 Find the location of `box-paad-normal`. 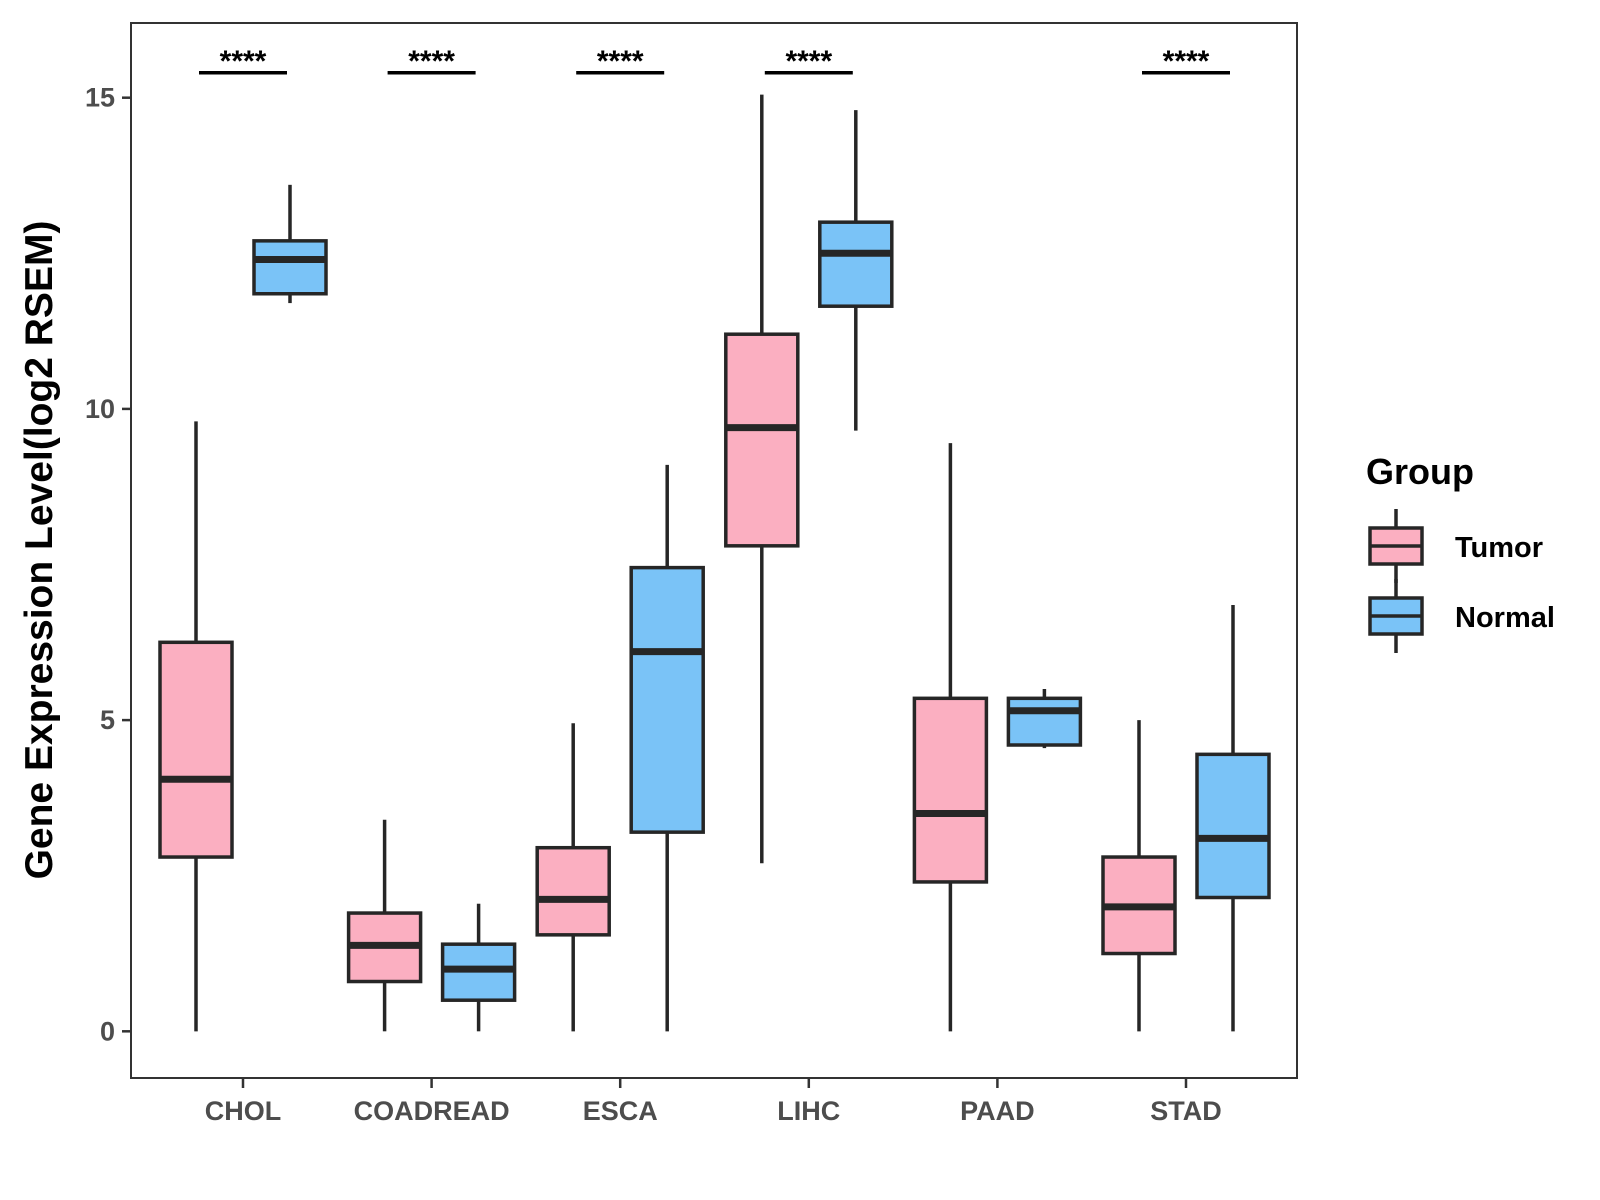

box-paad-normal is located at coordinates (1044, 718).